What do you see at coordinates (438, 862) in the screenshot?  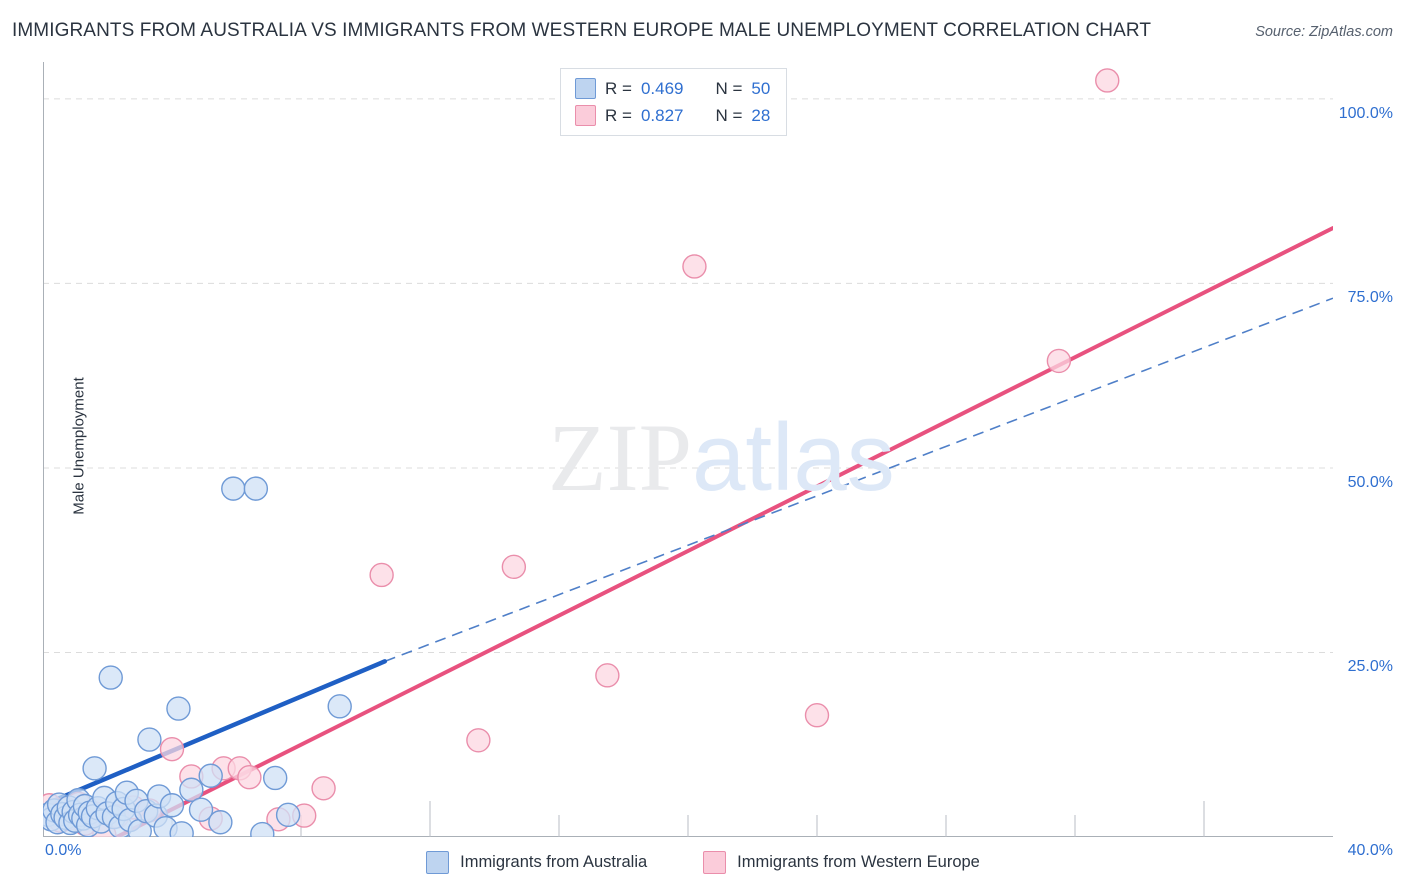 I see `legend-swatch-australia-icon` at bounding box center [438, 862].